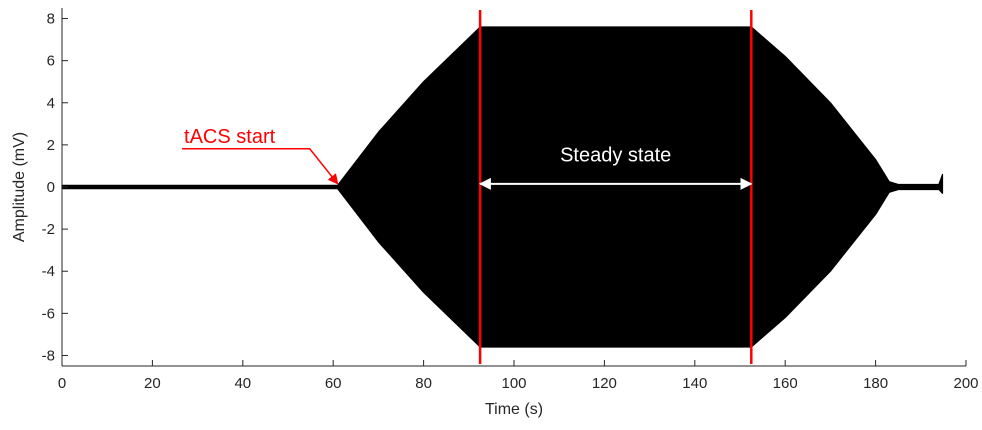 The image size is (982, 430). I want to click on y-tick-label: 2, so click(51, 145).